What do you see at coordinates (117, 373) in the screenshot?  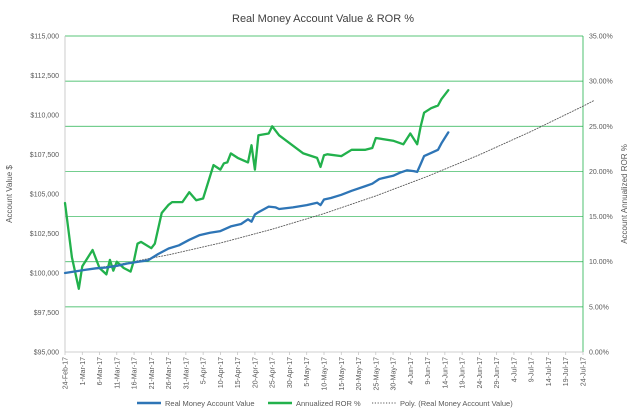 I see `x-tick-label: 11-Mar-17` at bounding box center [117, 373].